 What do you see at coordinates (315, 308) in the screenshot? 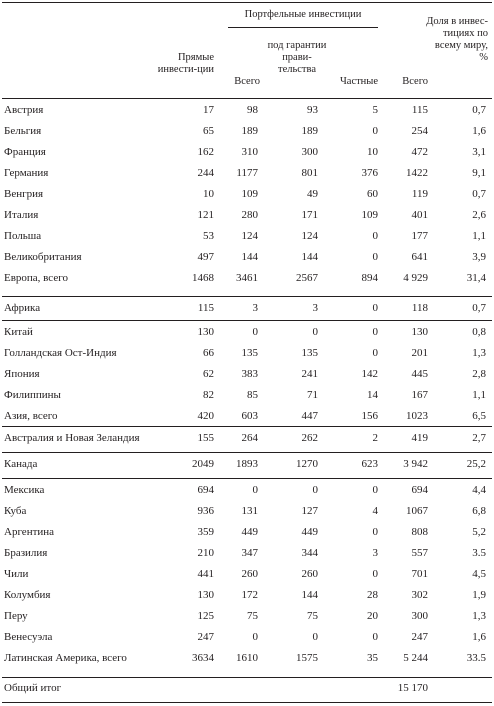
I see `gov-guaranteed-value: 3` at bounding box center [315, 308].